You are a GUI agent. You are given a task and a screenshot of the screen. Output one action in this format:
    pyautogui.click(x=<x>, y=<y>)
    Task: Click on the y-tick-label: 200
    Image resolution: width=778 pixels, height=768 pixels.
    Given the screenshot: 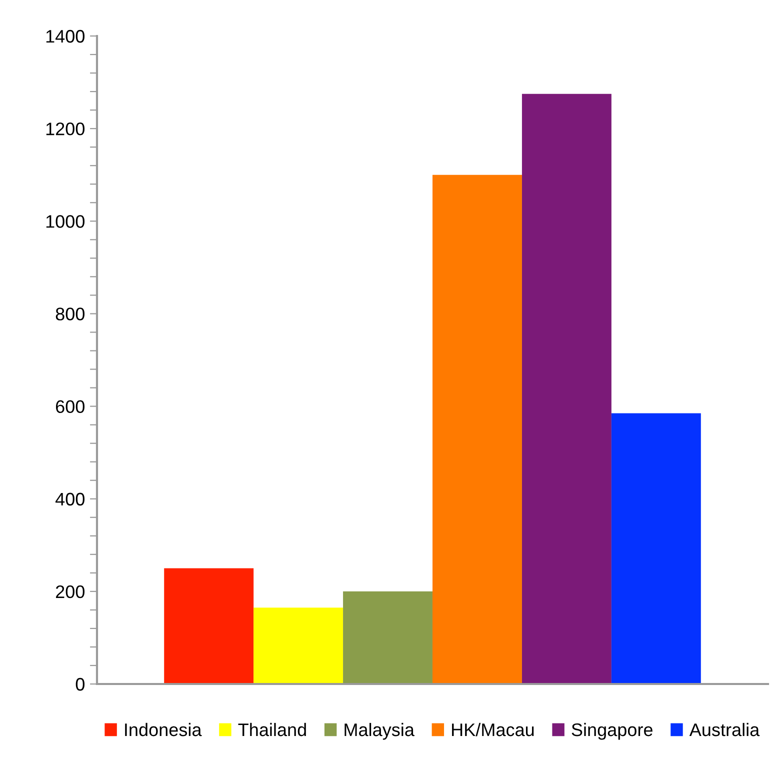 What is the action you would take?
    pyautogui.click(x=70, y=591)
    